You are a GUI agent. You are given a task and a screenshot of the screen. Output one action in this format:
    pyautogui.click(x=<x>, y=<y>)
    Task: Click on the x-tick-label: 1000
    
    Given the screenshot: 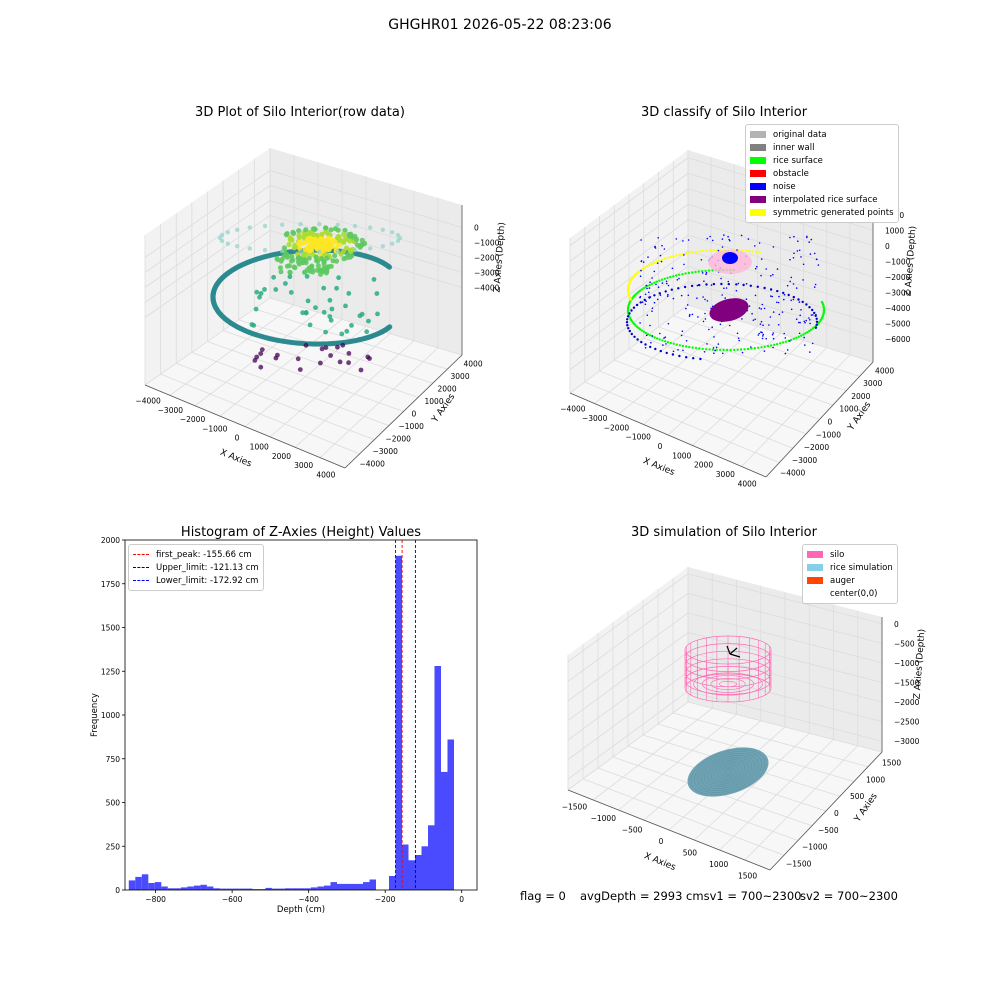 What is the action you would take?
    pyautogui.click(x=718, y=864)
    